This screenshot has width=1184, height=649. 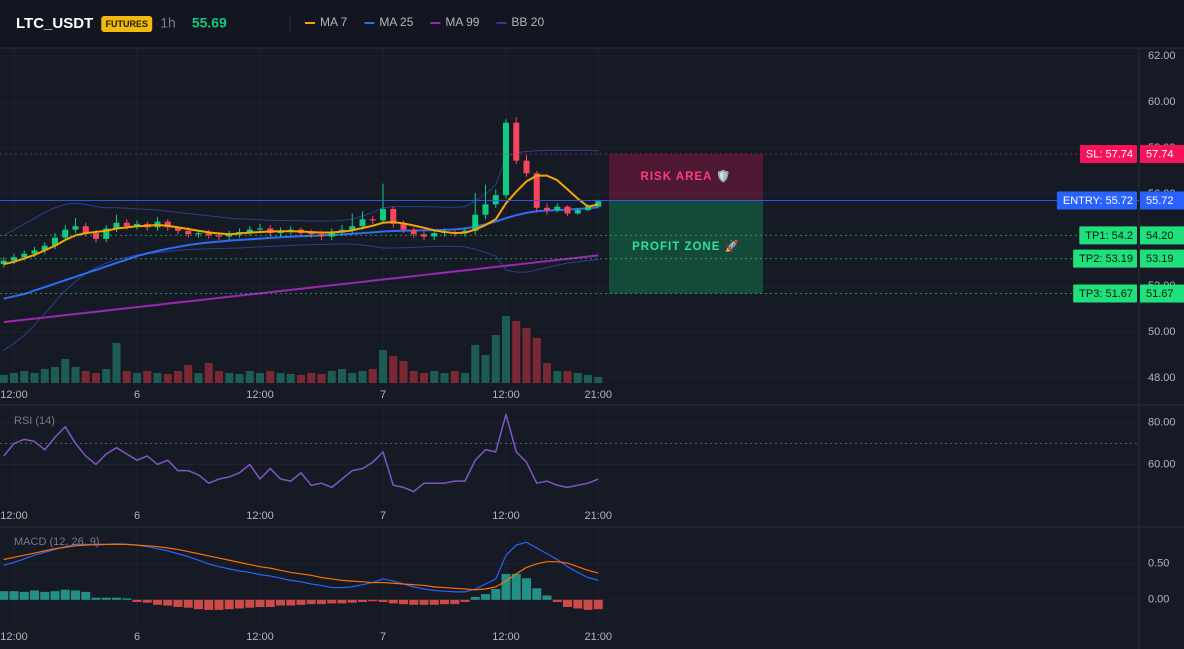 What do you see at coordinates (1158, 564) in the screenshot?
I see `y-tick-label: 0.50` at bounding box center [1158, 564].